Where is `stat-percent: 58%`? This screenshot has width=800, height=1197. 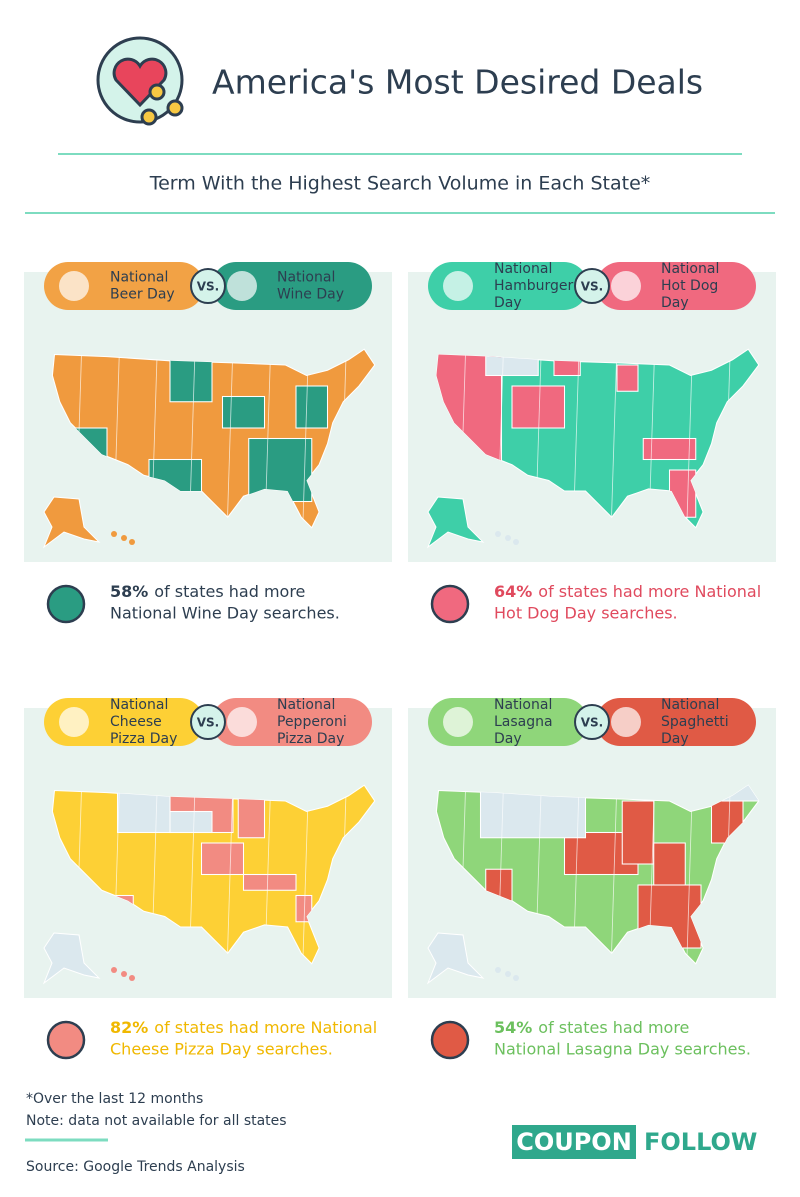
stat-percent: 58% is located at coordinates (129, 591).